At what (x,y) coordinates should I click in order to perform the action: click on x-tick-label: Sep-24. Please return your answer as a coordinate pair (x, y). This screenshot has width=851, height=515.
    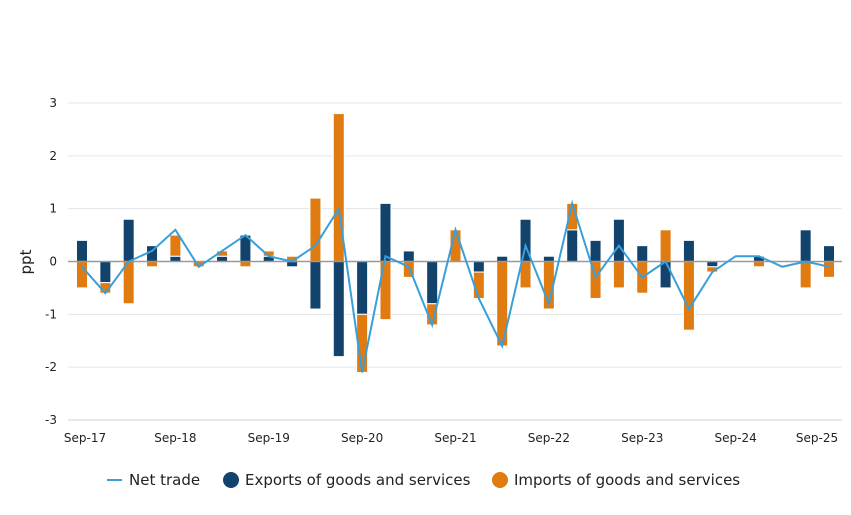
    Looking at the image, I should click on (736, 438).